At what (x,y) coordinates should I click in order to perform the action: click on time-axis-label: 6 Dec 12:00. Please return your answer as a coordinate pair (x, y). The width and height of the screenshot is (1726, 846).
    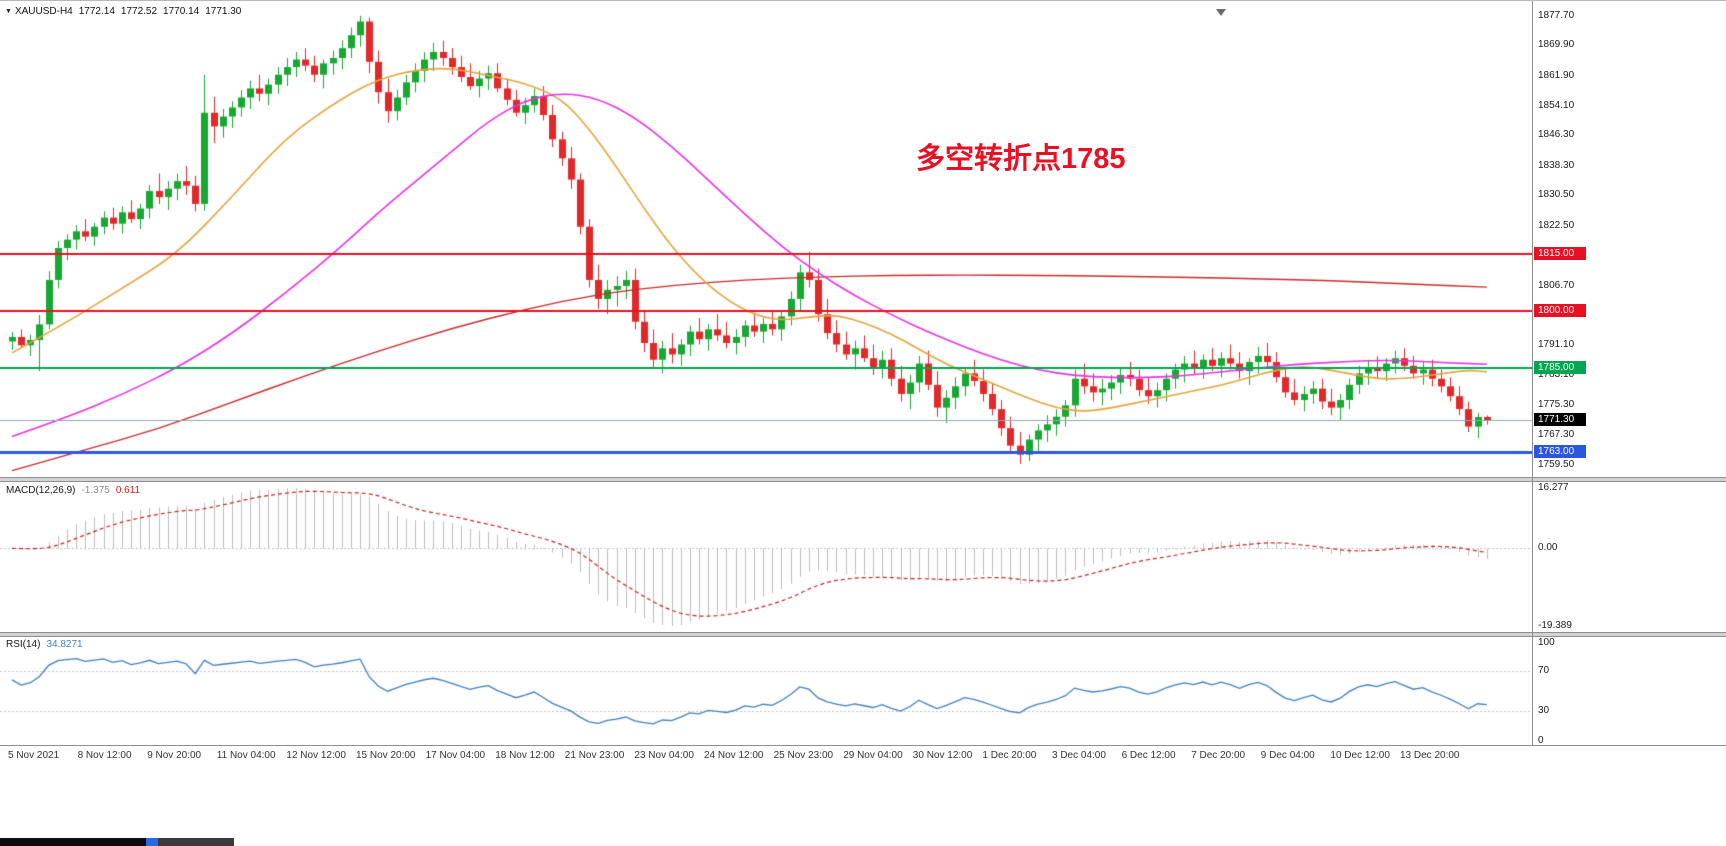
    Looking at the image, I should click on (1148, 755).